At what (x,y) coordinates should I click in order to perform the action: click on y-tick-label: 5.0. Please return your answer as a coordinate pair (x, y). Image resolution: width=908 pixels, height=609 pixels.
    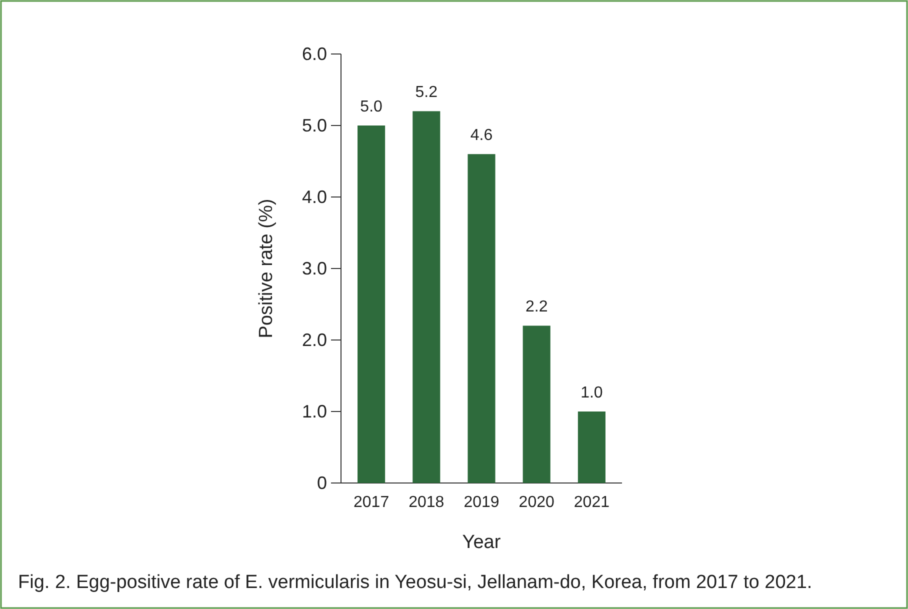
    Looking at the image, I should click on (314, 125).